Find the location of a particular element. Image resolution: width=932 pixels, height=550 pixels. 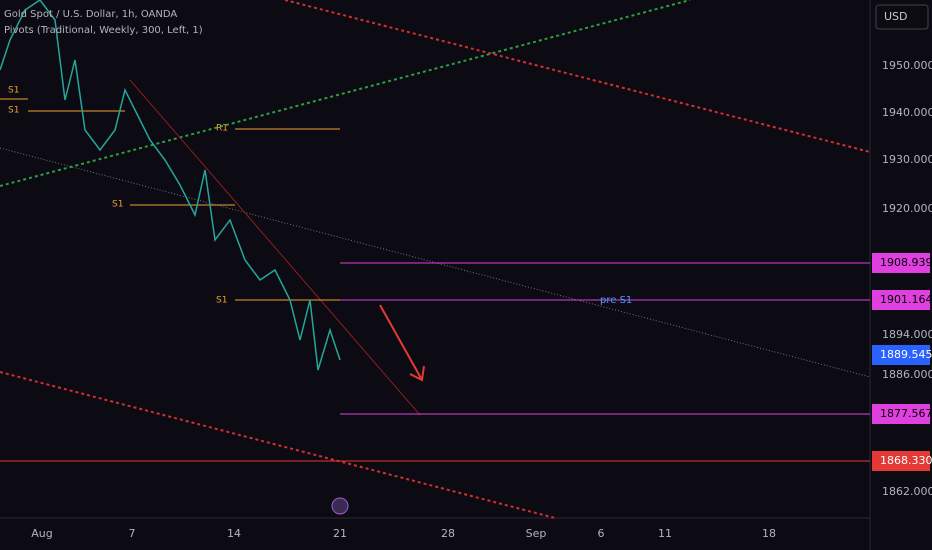

currency: USD is located at coordinates (896, 16).